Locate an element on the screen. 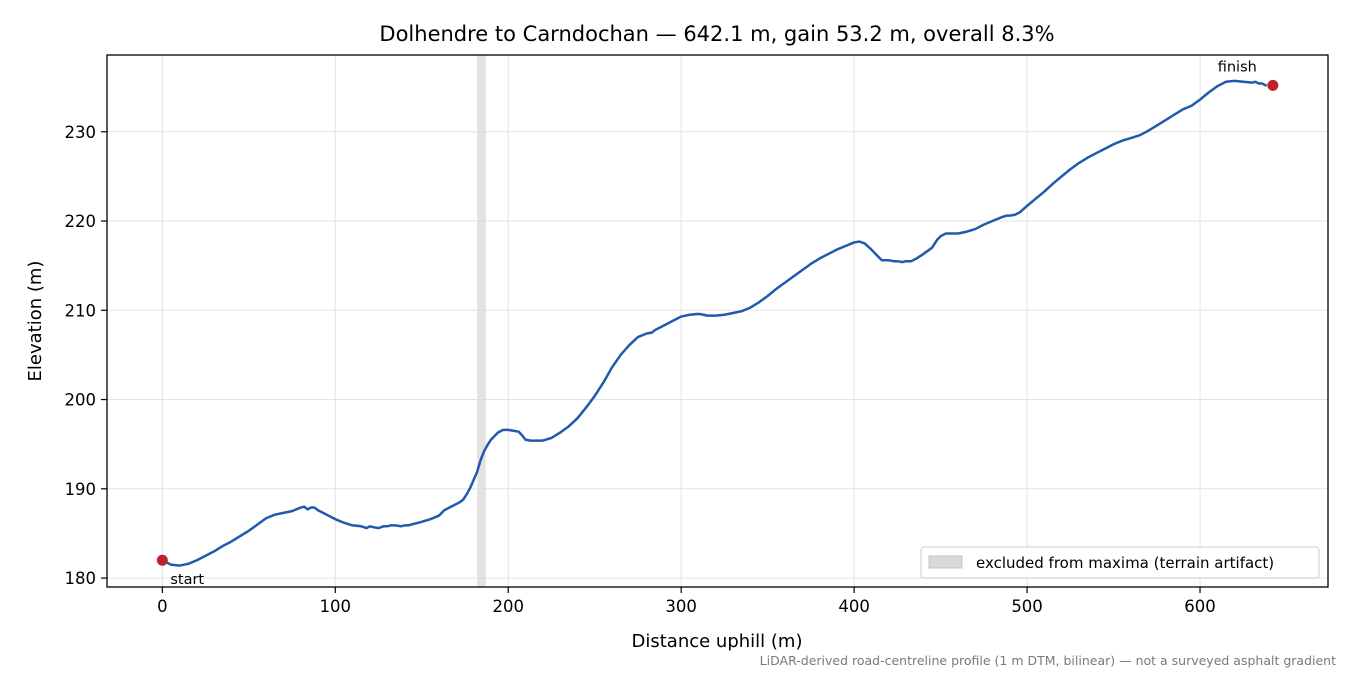 This screenshot has width=1350, height=675. y-axis-ticks: 180 190 200 210 220 230 is located at coordinates (86, 355).